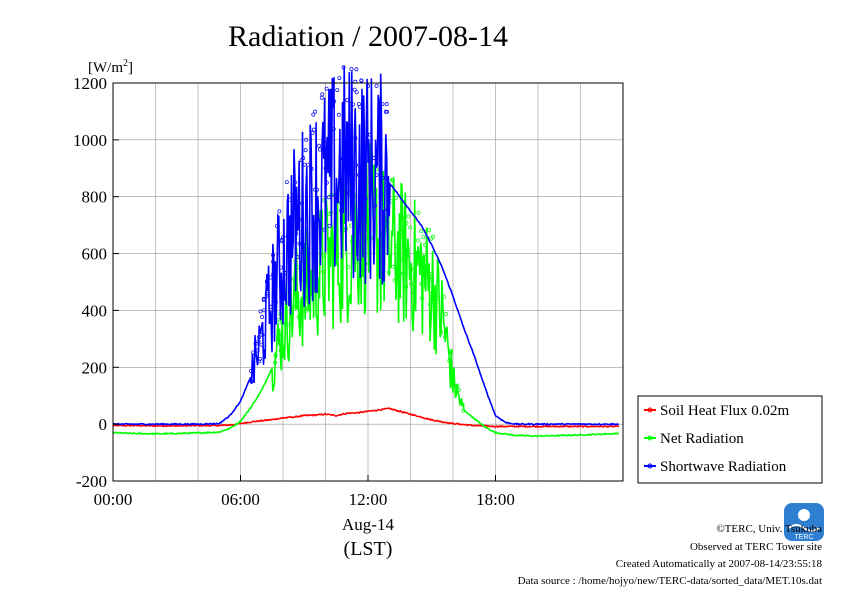 The width and height of the screenshot is (842, 595). Describe the element at coordinates (368, 524) in the screenshot. I see `x-axis-date-label: Aug-14` at that location.